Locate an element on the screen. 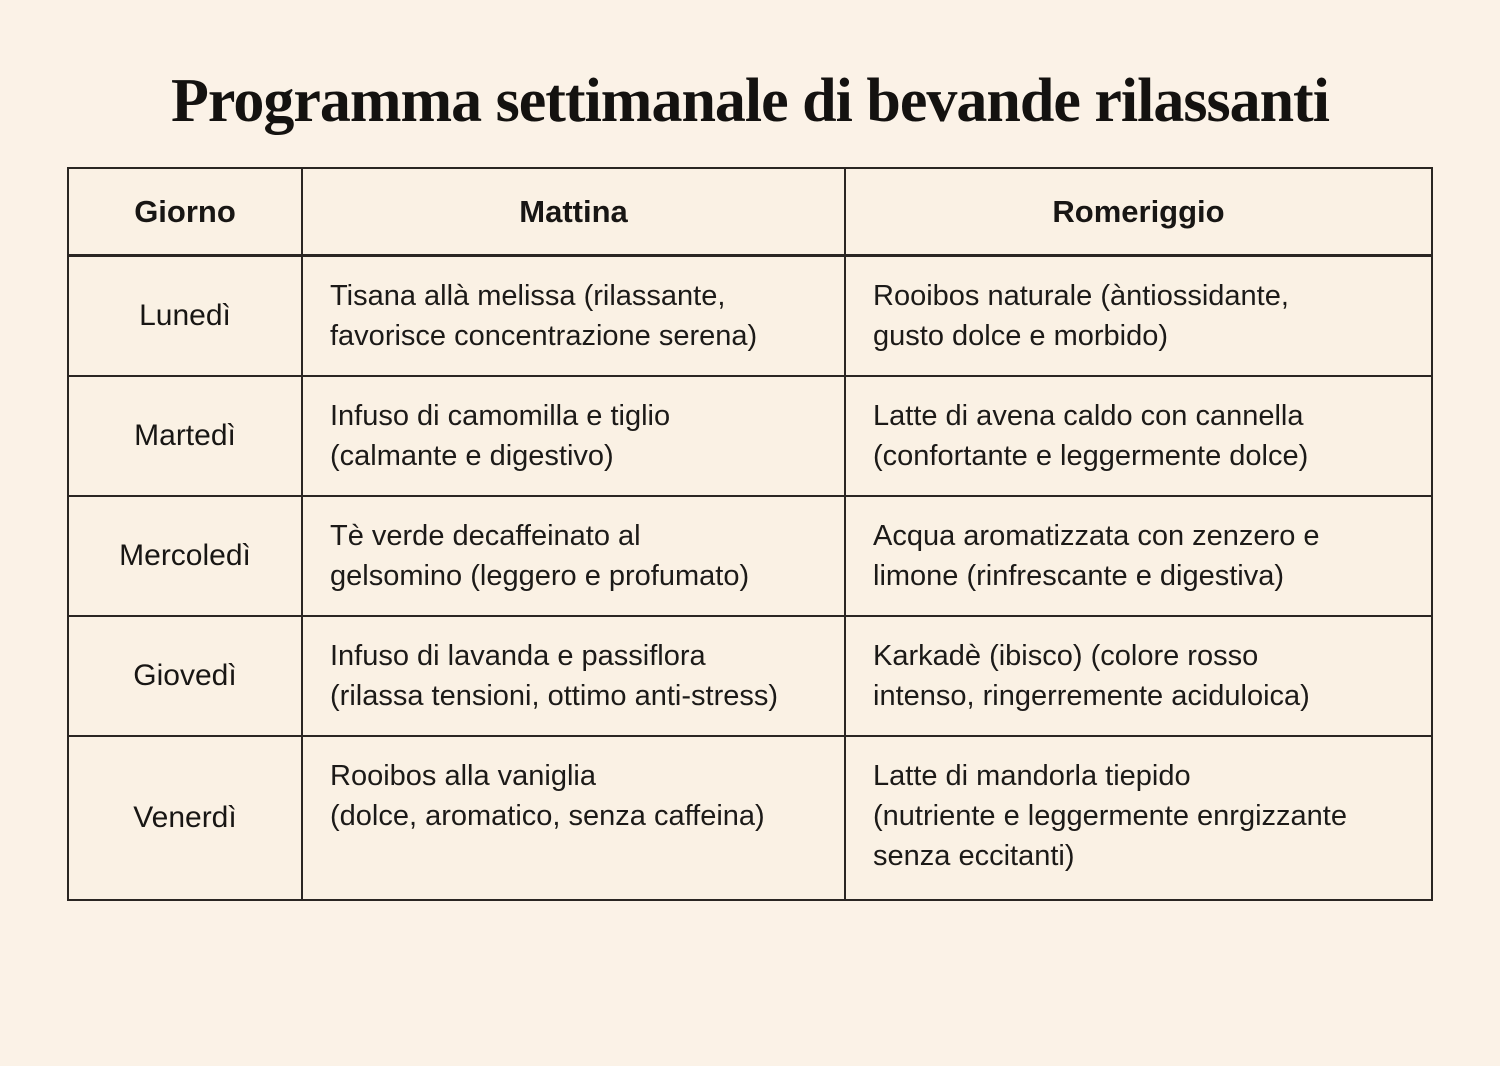 This screenshot has width=1500, height=1066. column-header-mattina: Mattina is located at coordinates (573, 212).